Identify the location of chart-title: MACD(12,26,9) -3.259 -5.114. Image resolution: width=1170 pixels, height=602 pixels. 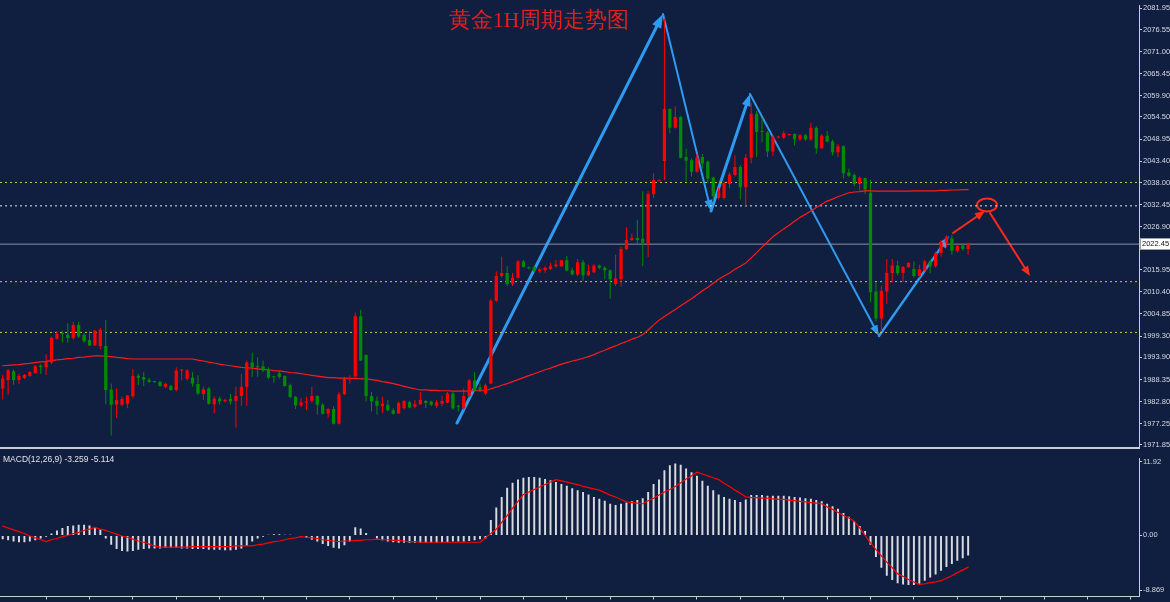
(59, 459).